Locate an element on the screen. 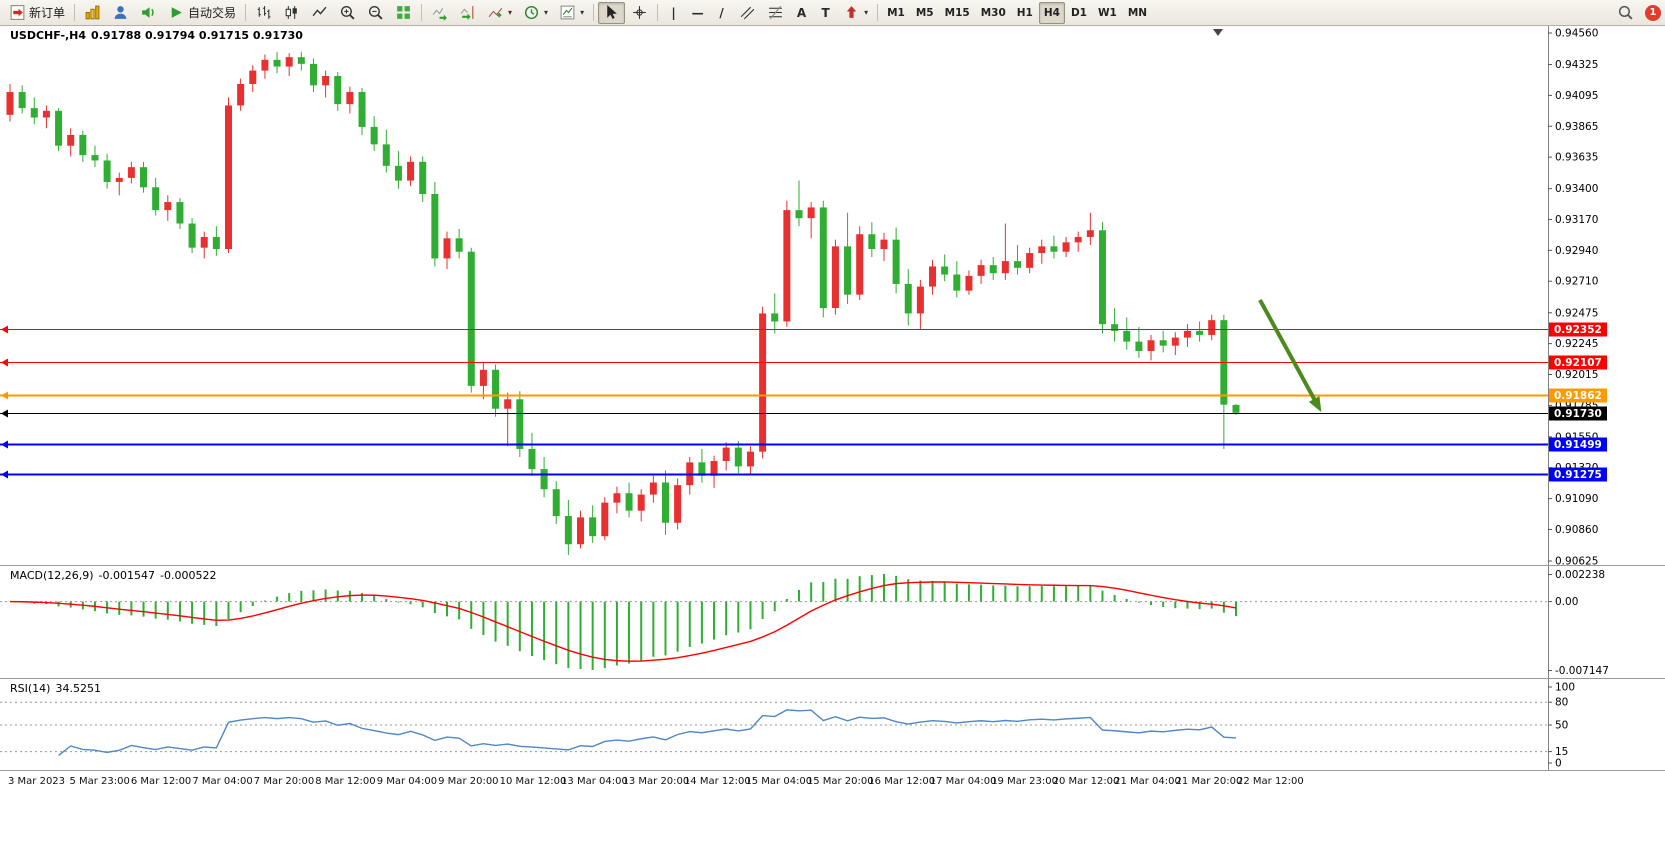  chart-list-button is located at coordinates (92, 13).